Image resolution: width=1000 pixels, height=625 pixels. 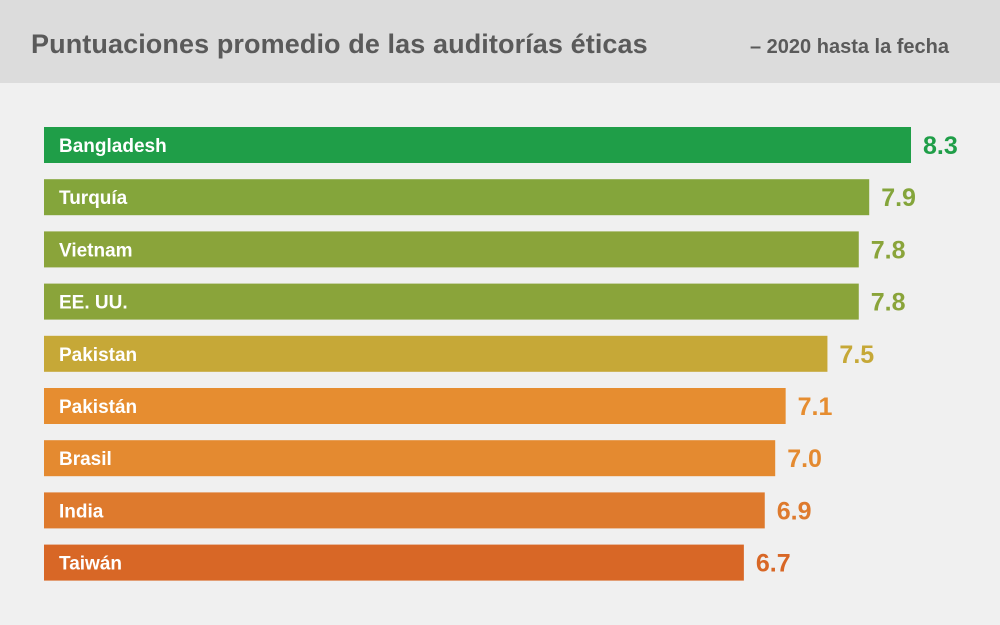 I want to click on bar-group: Pakistán 7.1, so click(x=438, y=406).